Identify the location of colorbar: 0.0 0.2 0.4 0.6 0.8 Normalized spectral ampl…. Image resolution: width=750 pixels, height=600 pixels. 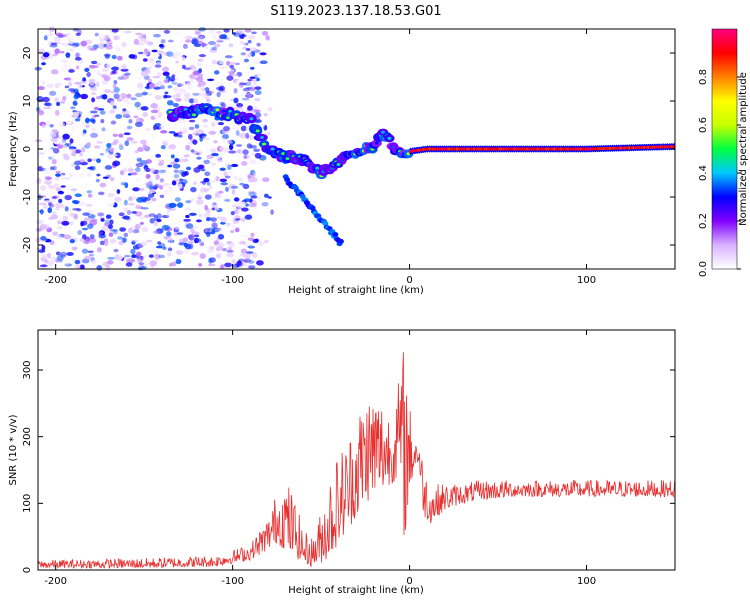
(723, 152).